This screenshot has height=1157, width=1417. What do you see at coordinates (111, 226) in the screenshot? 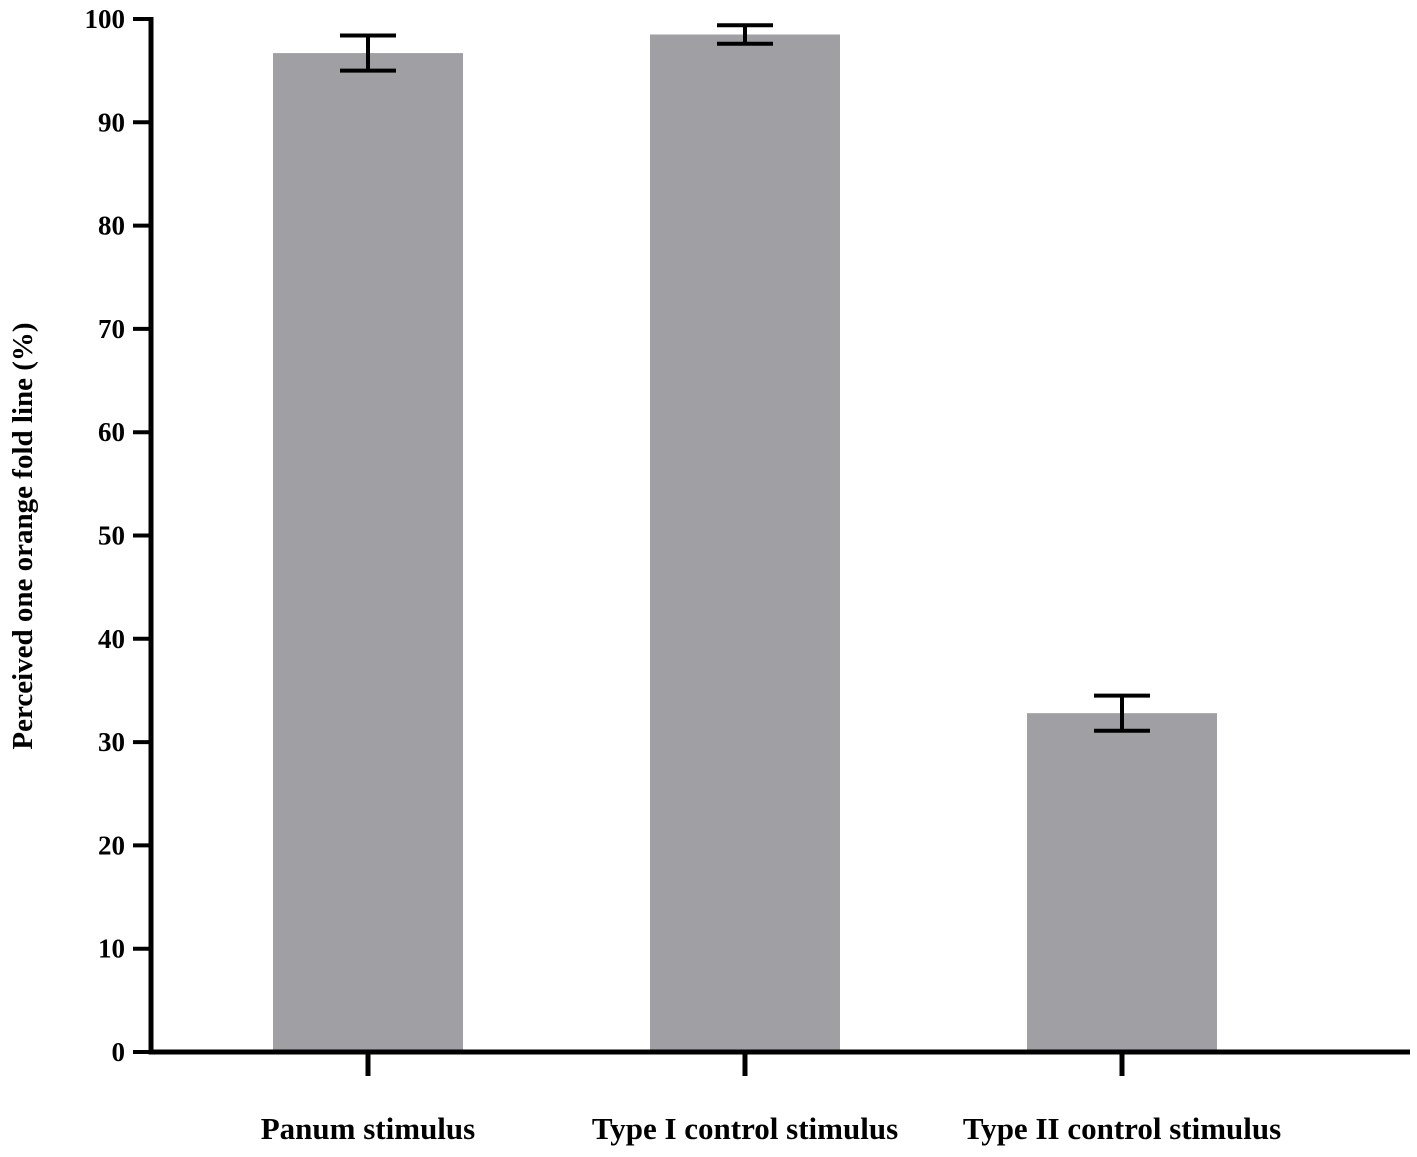
I see `y-tick-label: 80` at bounding box center [111, 226].